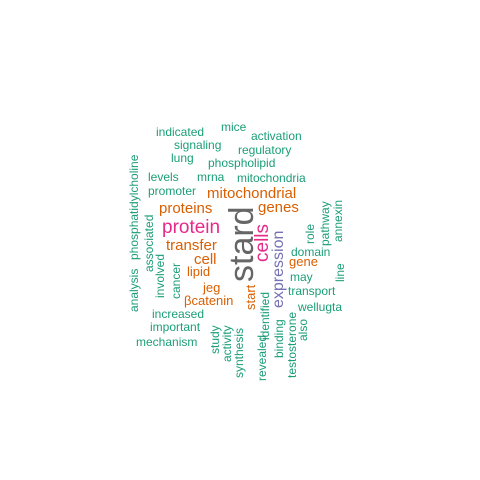  What do you see at coordinates (312, 291) in the screenshot?
I see `word-transport: transport` at bounding box center [312, 291].